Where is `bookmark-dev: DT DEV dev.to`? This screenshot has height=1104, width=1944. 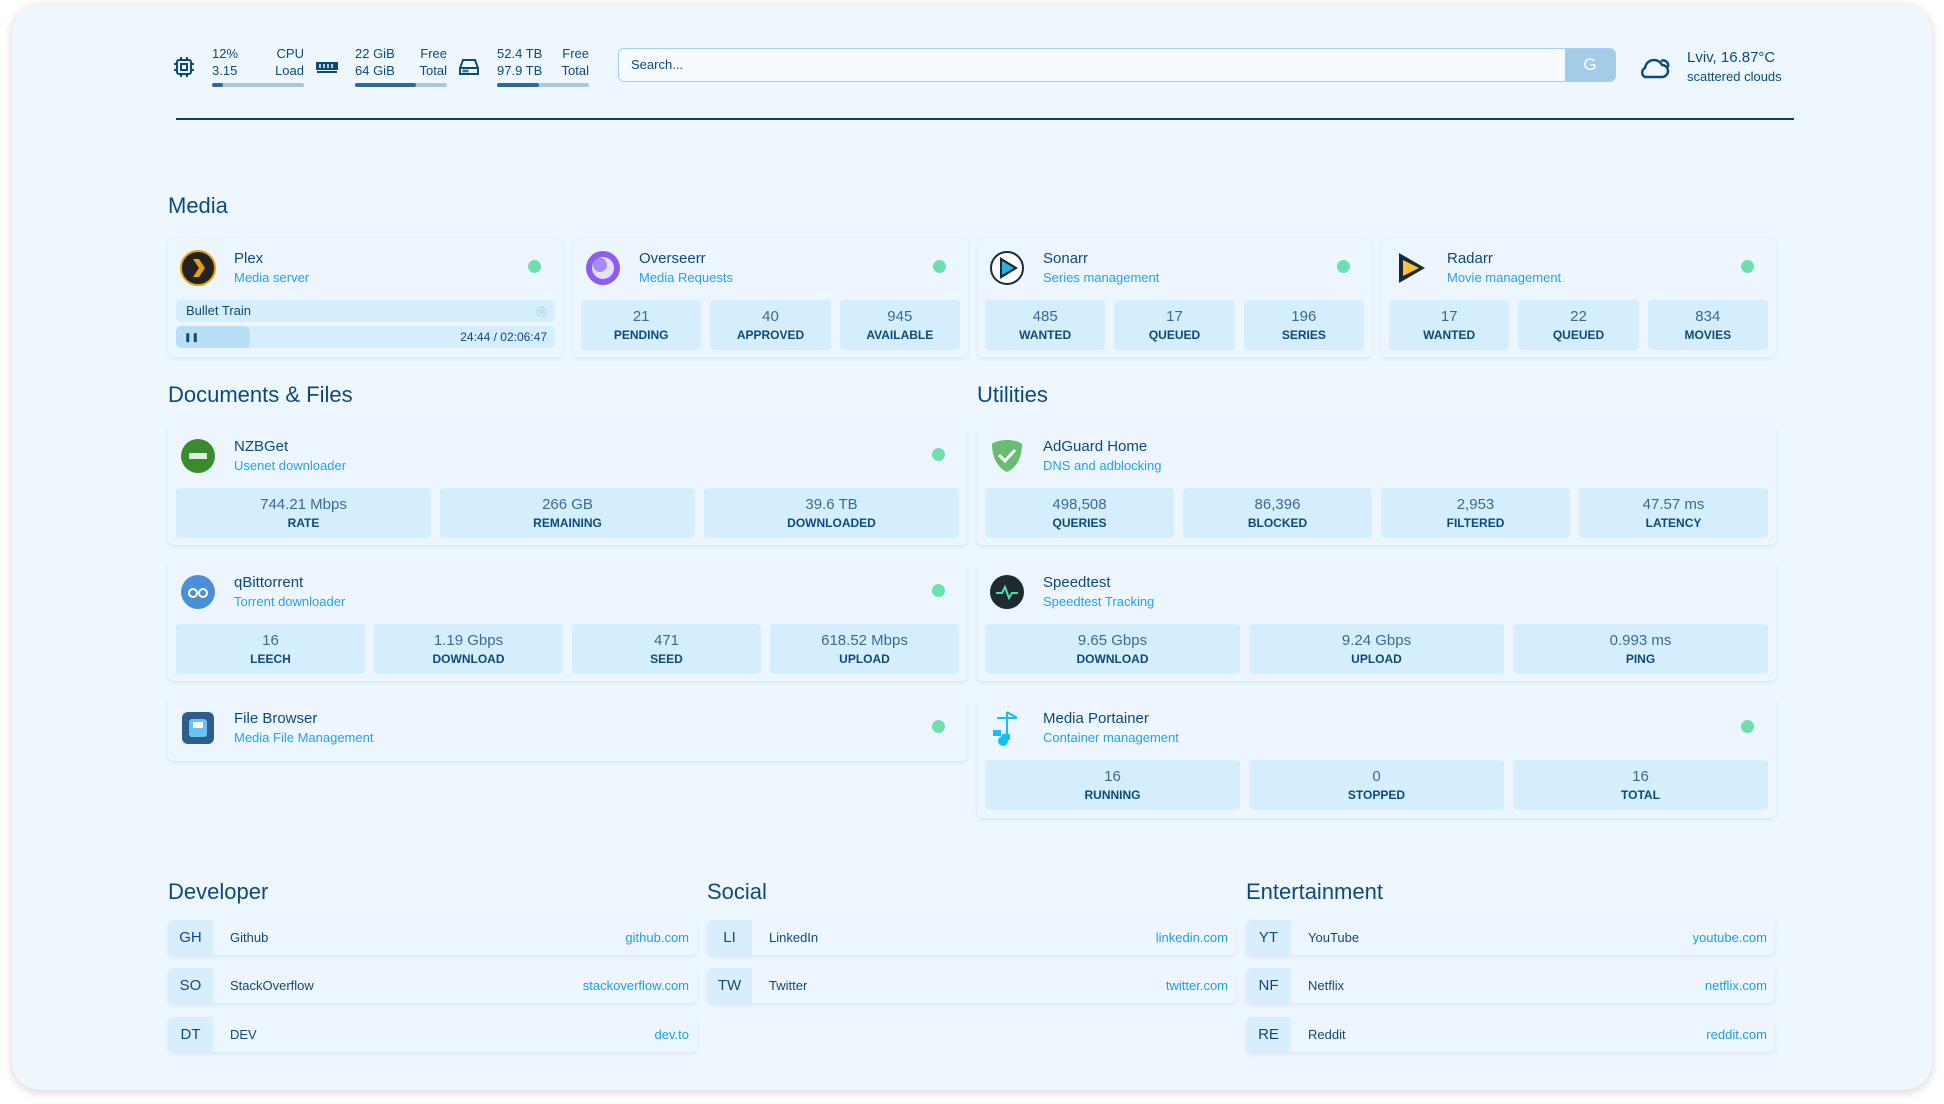
bookmark-dev: DT DEV dev.to is located at coordinates (432, 1034).